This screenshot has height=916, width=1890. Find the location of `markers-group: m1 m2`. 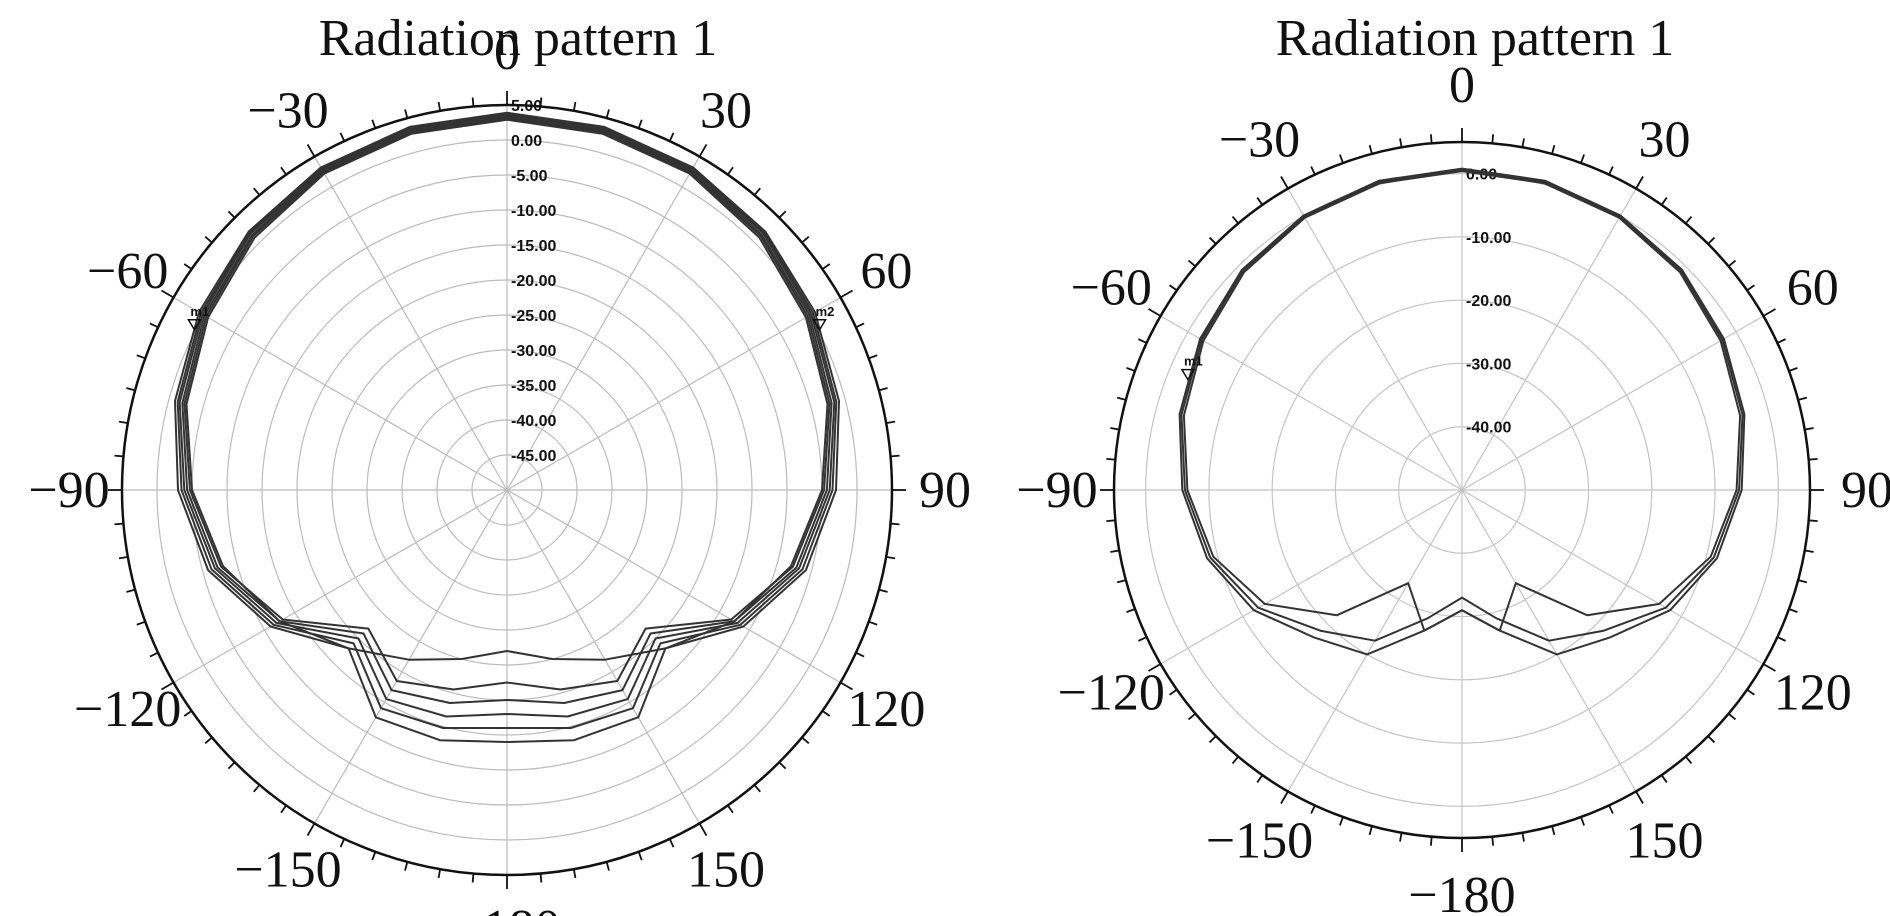

markers-group: m1 m2 is located at coordinates (510, 318).